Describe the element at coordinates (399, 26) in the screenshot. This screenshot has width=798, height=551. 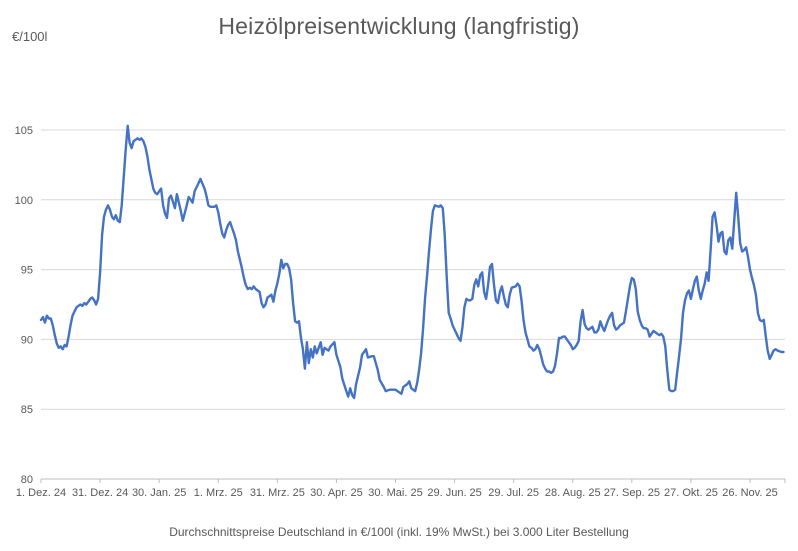
I see `chart-title: Heizölpreisentwicklung (langfristig)` at that location.